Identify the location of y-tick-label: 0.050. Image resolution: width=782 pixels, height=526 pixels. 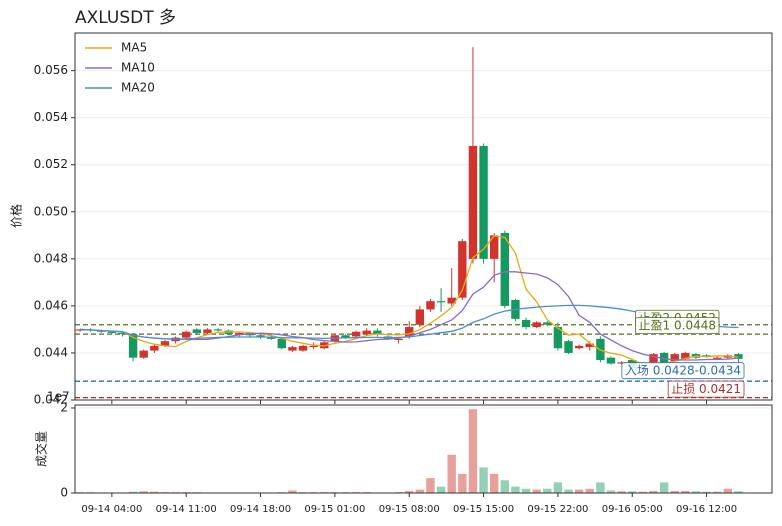
(51, 211).